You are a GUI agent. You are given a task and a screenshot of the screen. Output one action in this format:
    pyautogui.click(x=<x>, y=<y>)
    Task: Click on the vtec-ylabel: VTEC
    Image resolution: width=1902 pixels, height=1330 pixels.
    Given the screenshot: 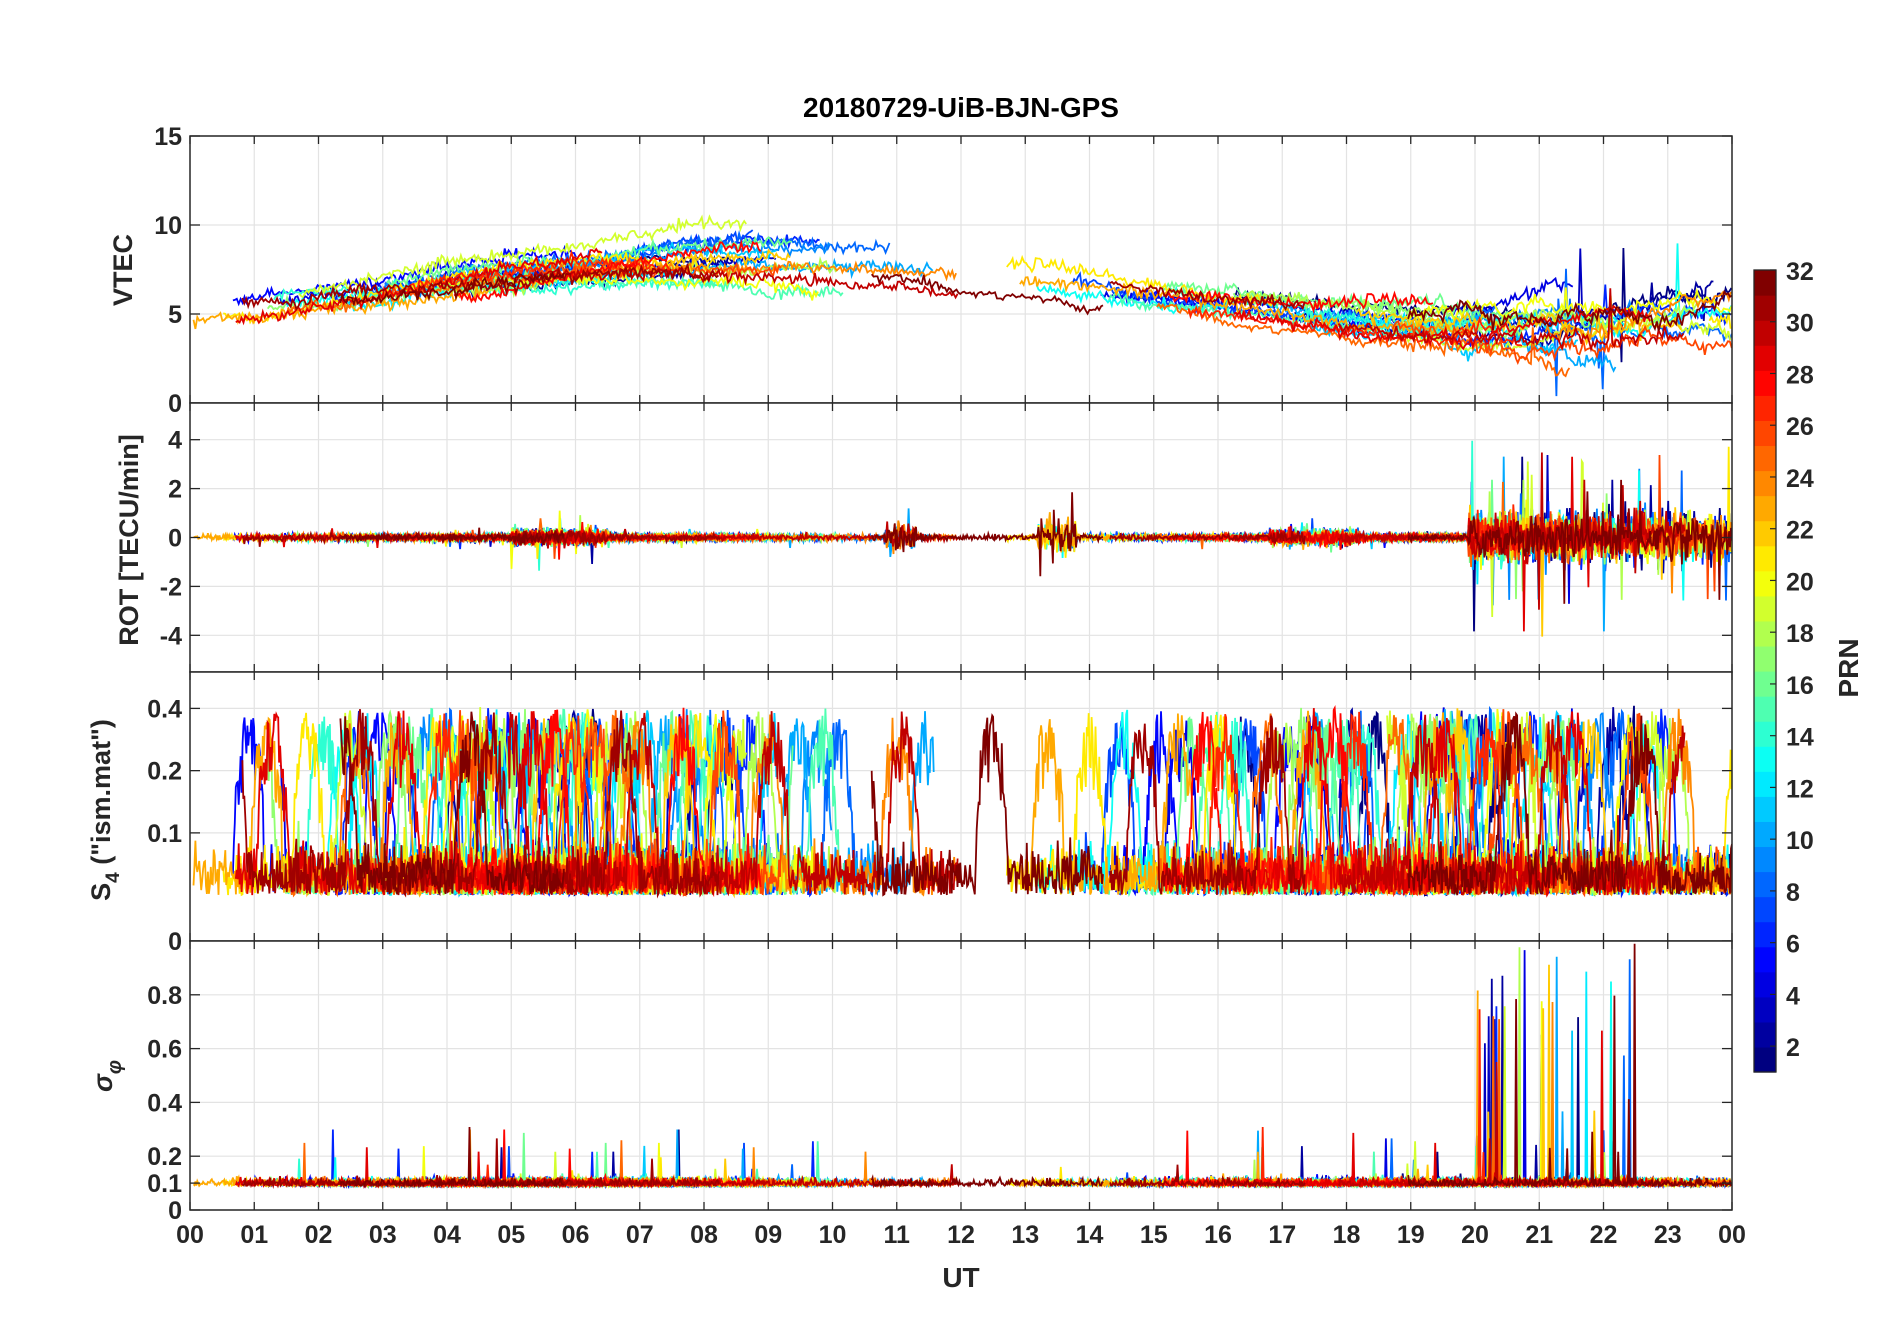 What is the action you would take?
    pyautogui.click(x=123, y=270)
    